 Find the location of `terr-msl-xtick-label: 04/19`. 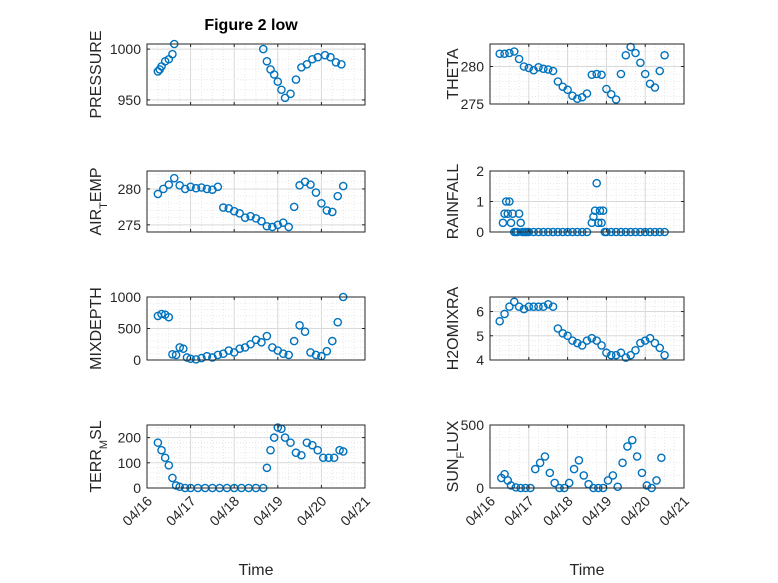

terr-msl-xtick-label: 04/19 is located at coordinates (268, 511).